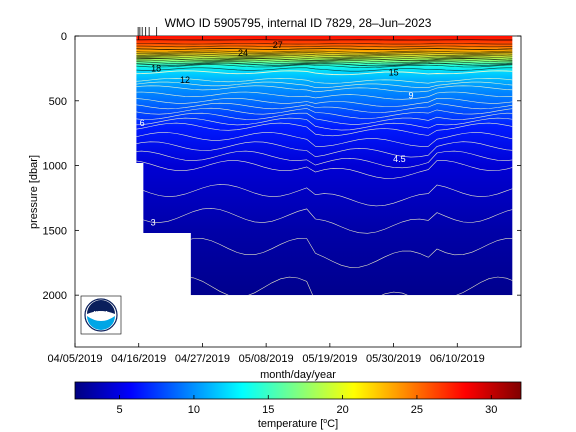 The height and width of the screenshot is (432, 576). What do you see at coordinates (202, 359) in the screenshot?
I see `x-tick-label: 04/27/2019` at bounding box center [202, 359].